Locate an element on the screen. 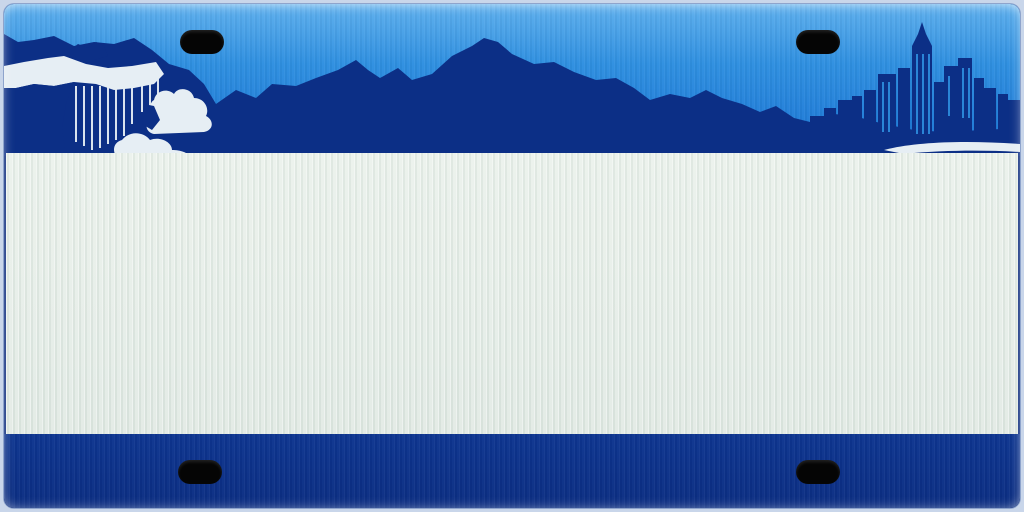 The height and width of the screenshot is (512, 1024). city-skyline-icon is located at coordinates (915, 89).